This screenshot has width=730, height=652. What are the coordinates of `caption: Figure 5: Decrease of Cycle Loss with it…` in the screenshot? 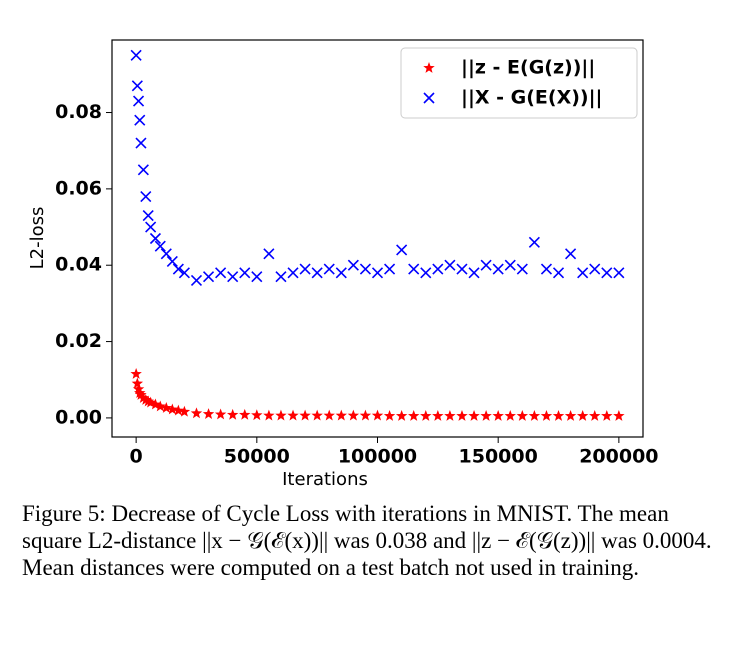 It's located at (369, 540).